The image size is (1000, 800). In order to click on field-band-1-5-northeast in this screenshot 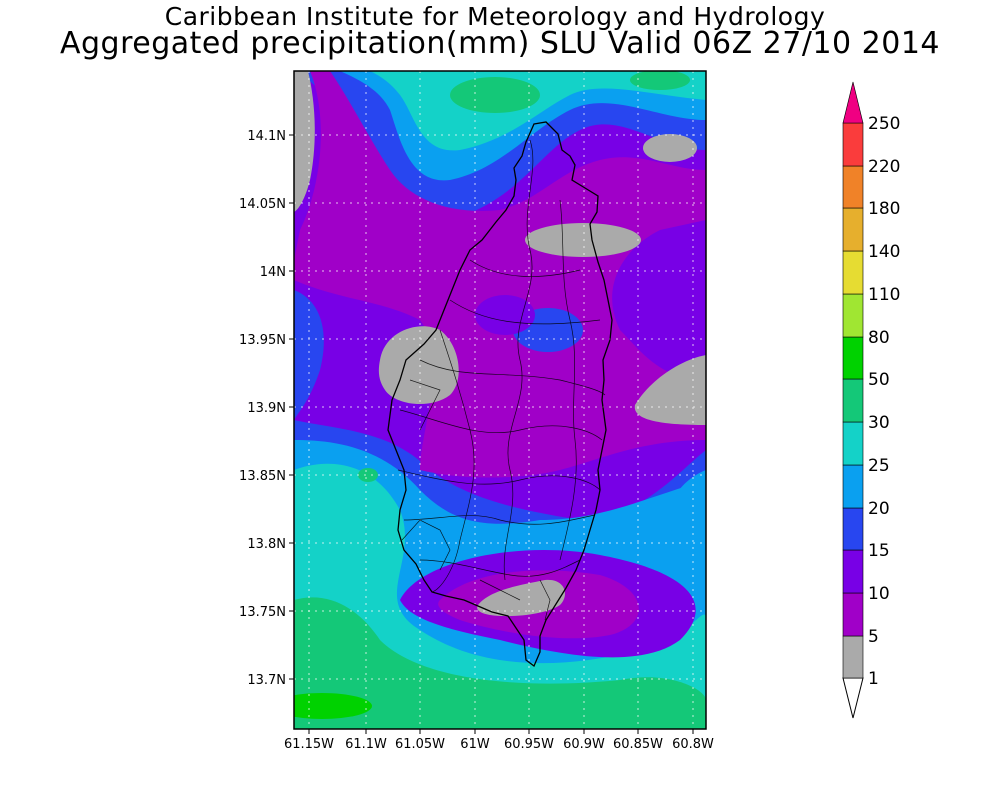, I will do `click(670, 148)`.